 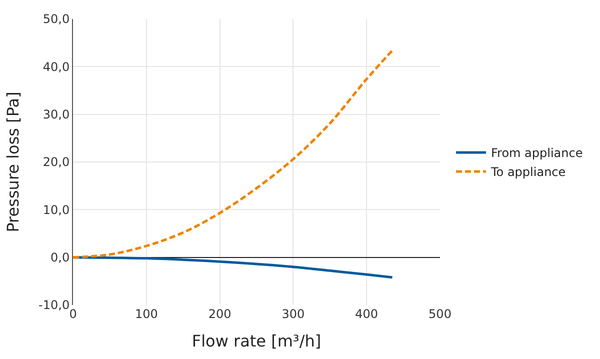 What do you see at coordinates (146, 314) in the screenshot?
I see `x-tick-label: 100` at bounding box center [146, 314].